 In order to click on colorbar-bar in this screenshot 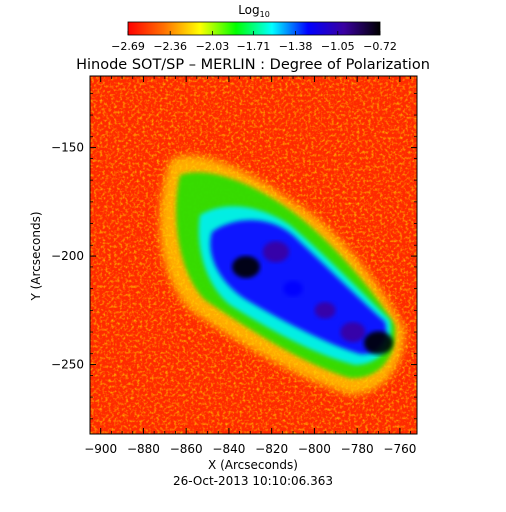, I will do `click(254, 28)`.